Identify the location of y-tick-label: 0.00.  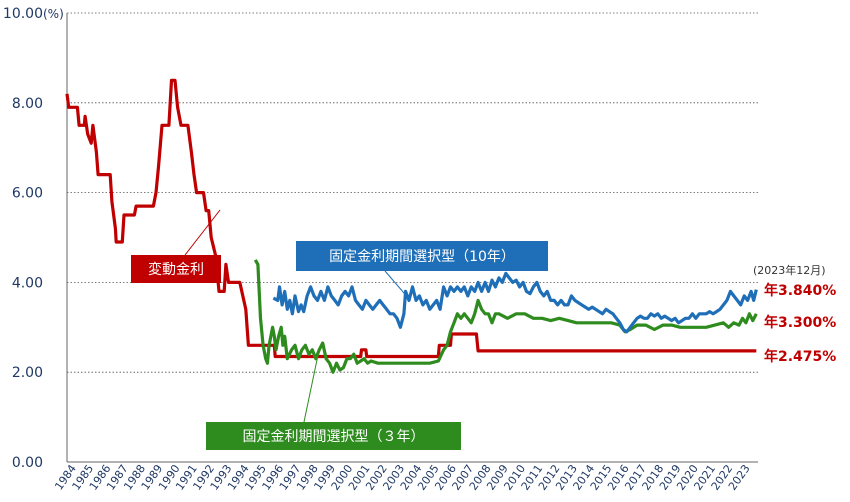
(27, 463).